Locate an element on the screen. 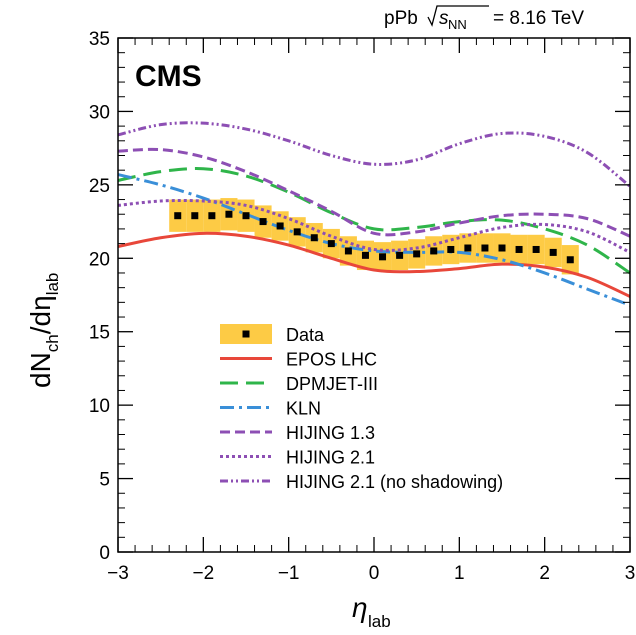 The image size is (636, 635). y-title-deta: /dη is located at coordinates (40, 314).